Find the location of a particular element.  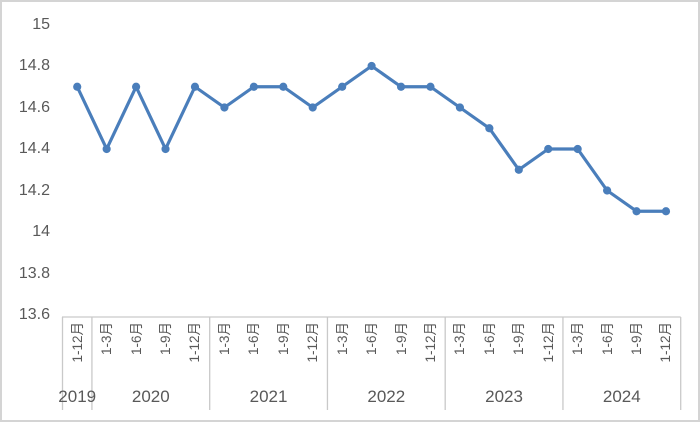

y-axis-tick-label: 14.8 is located at coordinates (34, 65).